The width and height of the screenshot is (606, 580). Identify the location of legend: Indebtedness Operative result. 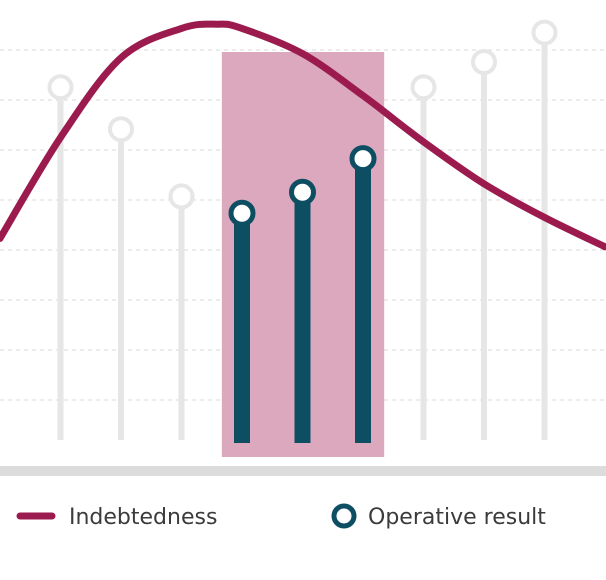
(281, 516).